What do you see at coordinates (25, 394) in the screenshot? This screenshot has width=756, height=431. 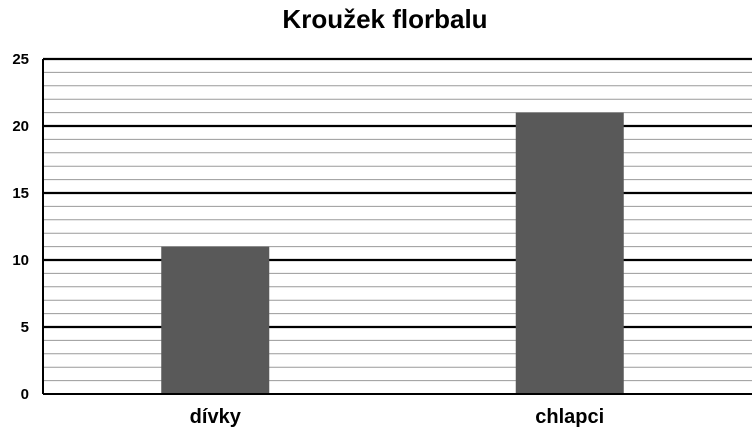 I see `y-tick-label: 0` at bounding box center [25, 394].